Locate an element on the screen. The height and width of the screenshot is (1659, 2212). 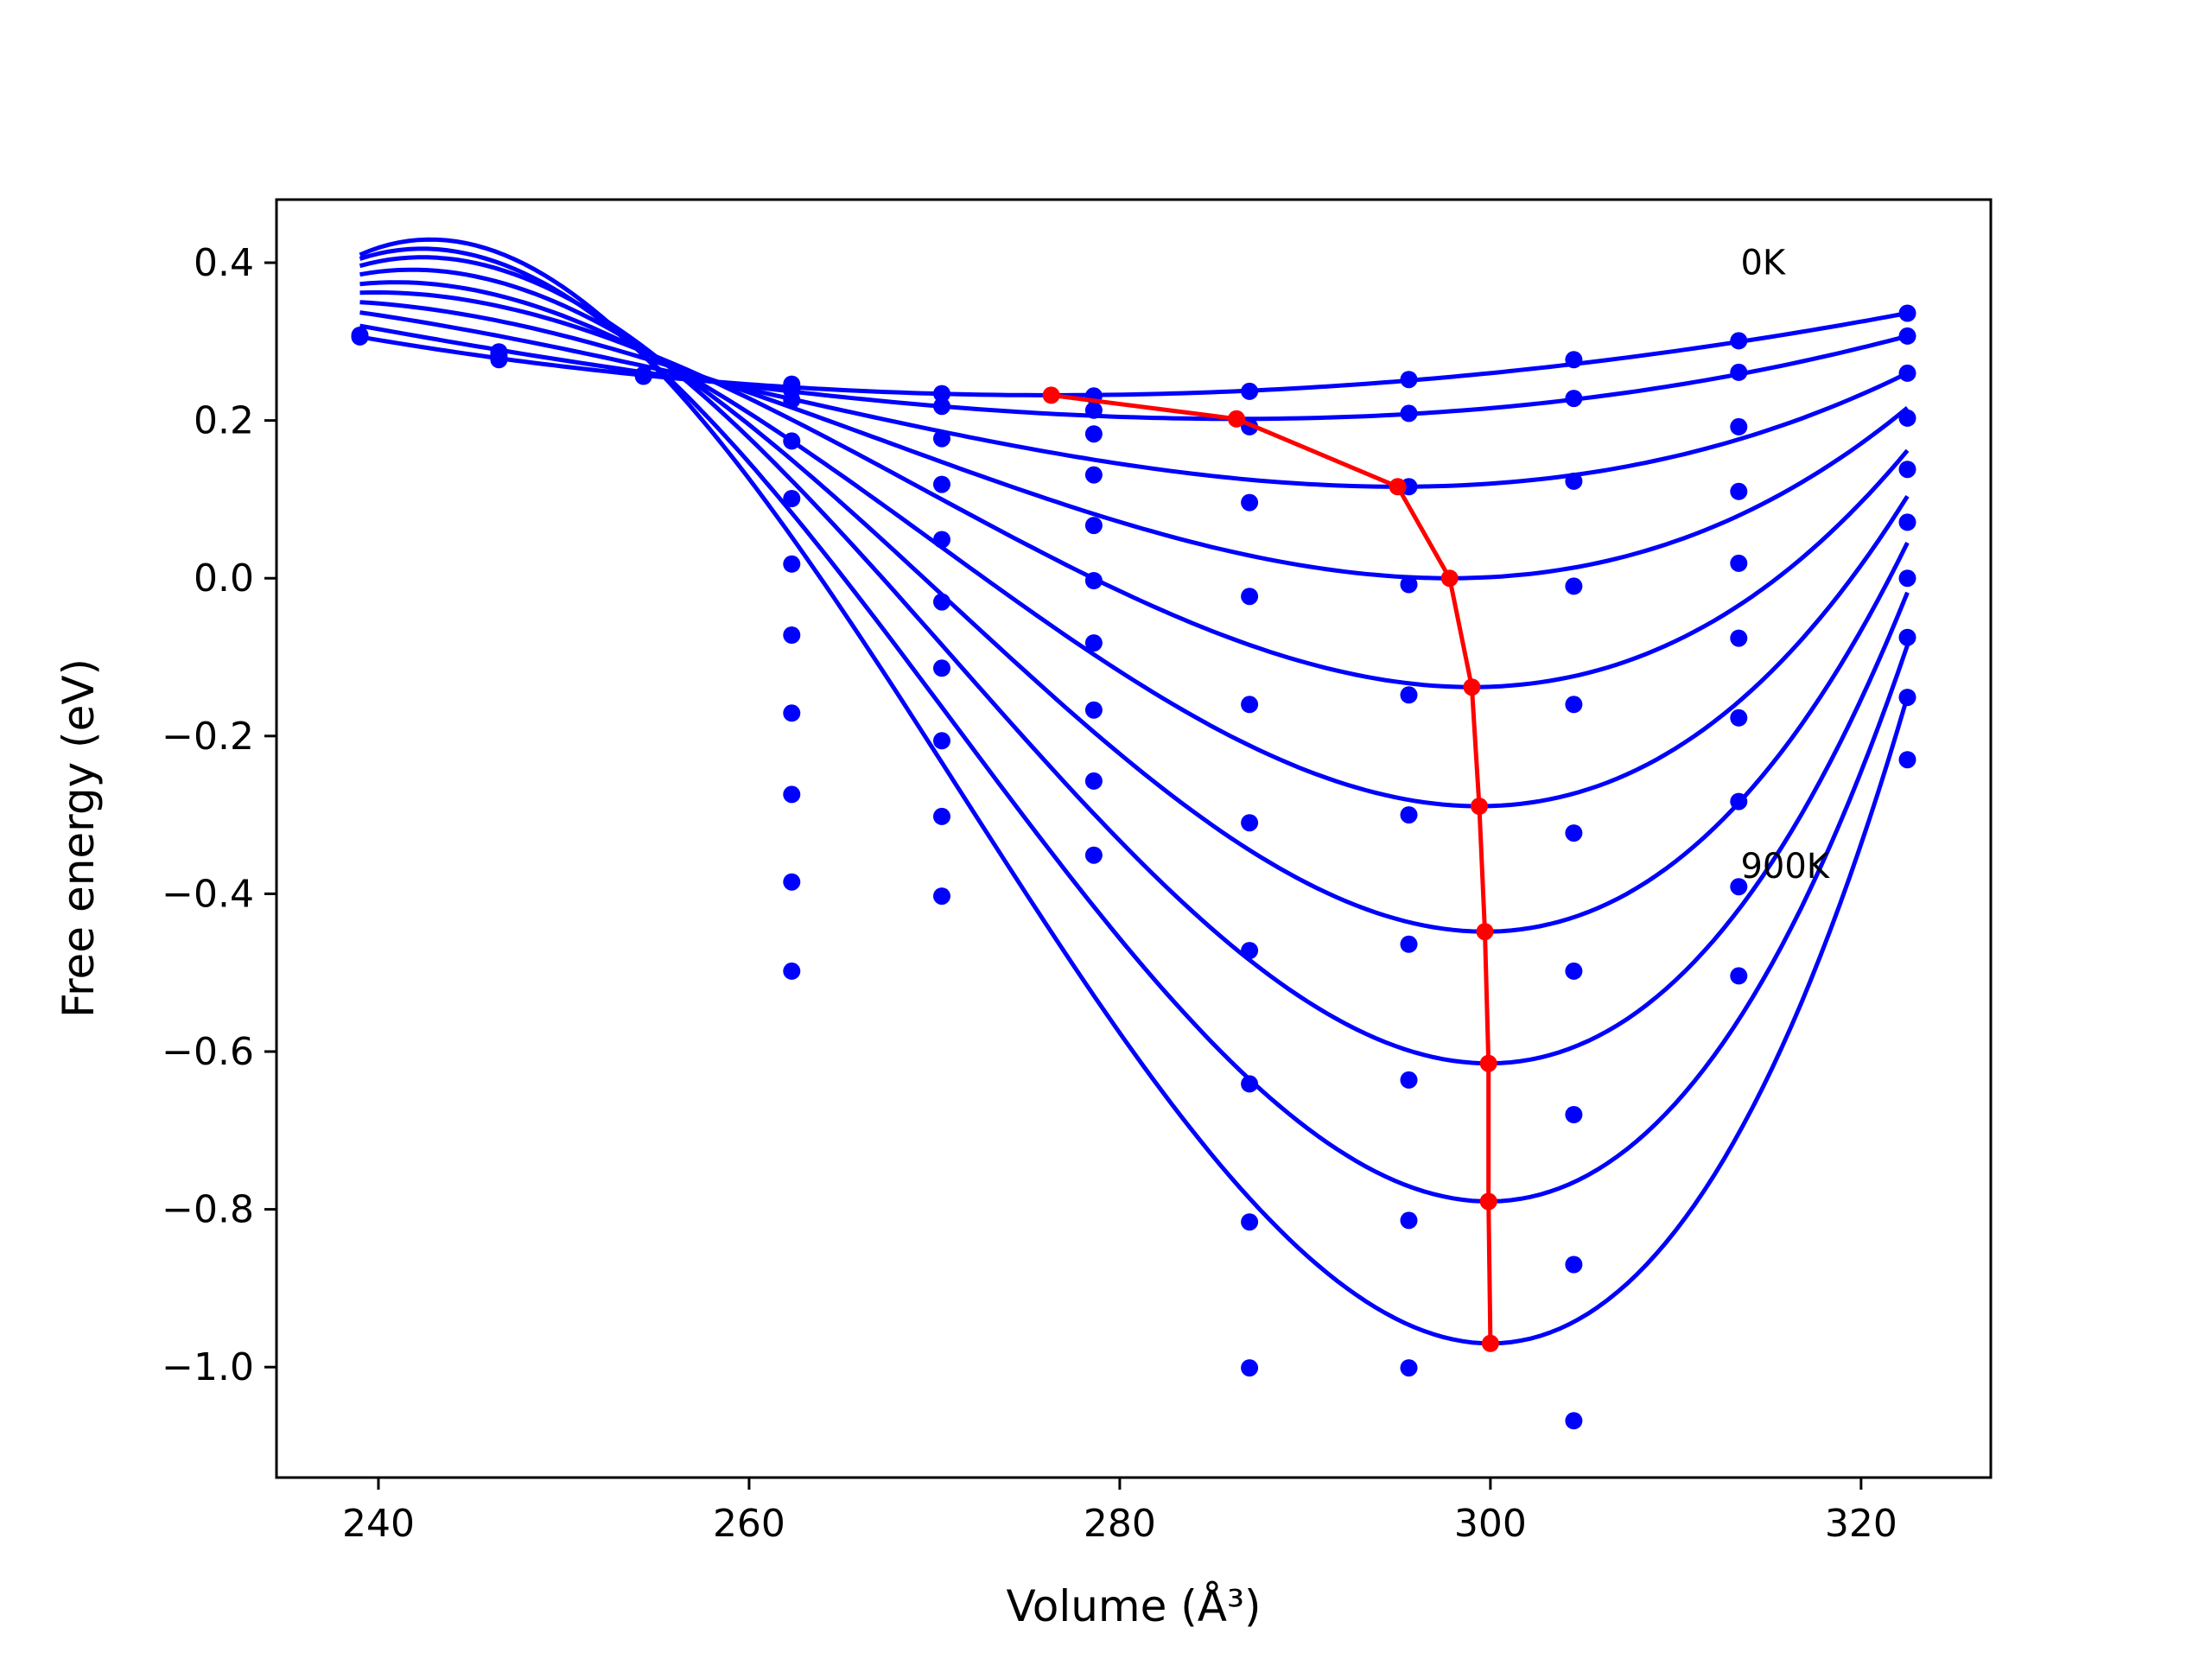
x-tick-label-280: 280 is located at coordinates (1120, 1524).